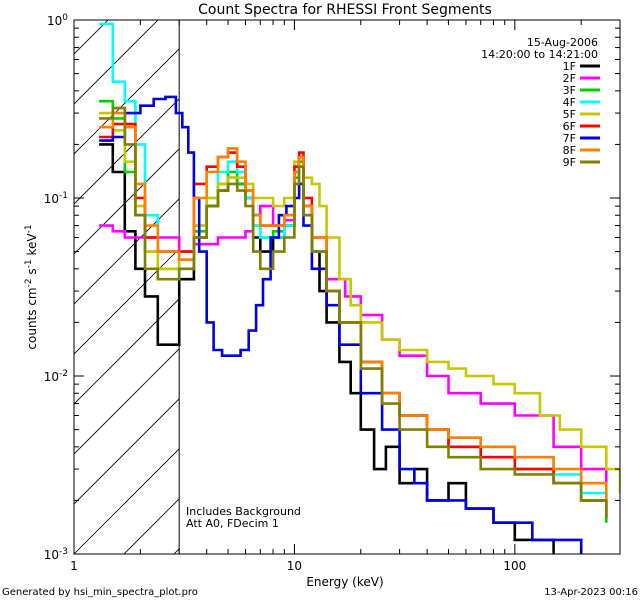 This screenshot has width=640, height=600. I want to click on x-tick-label: 1, so click(74, 566).